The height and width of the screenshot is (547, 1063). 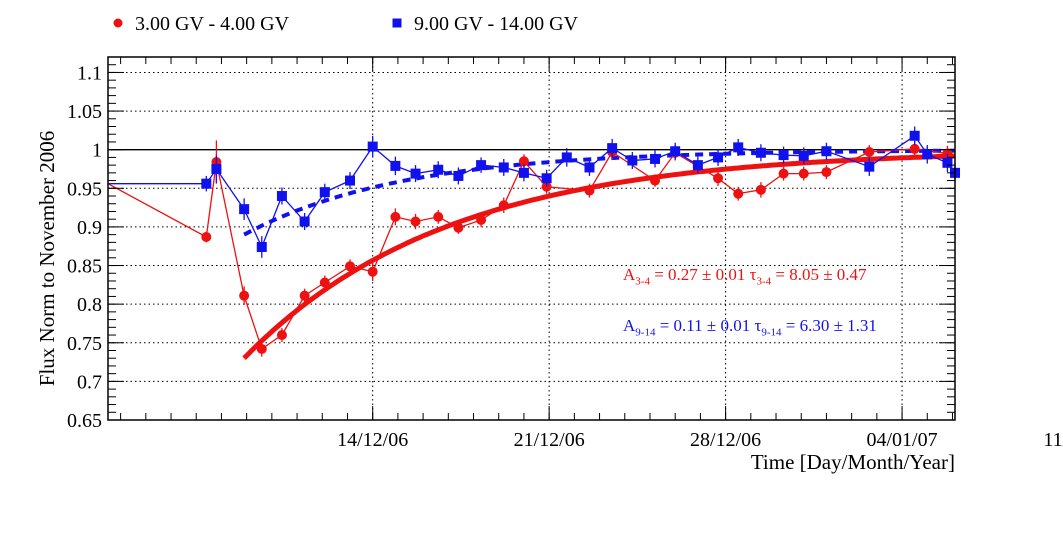 What do you see at coordinates (549, 440) in the screenshot?
I see `x-tick-label: 21/12/06` at bounding box center [549, 440].